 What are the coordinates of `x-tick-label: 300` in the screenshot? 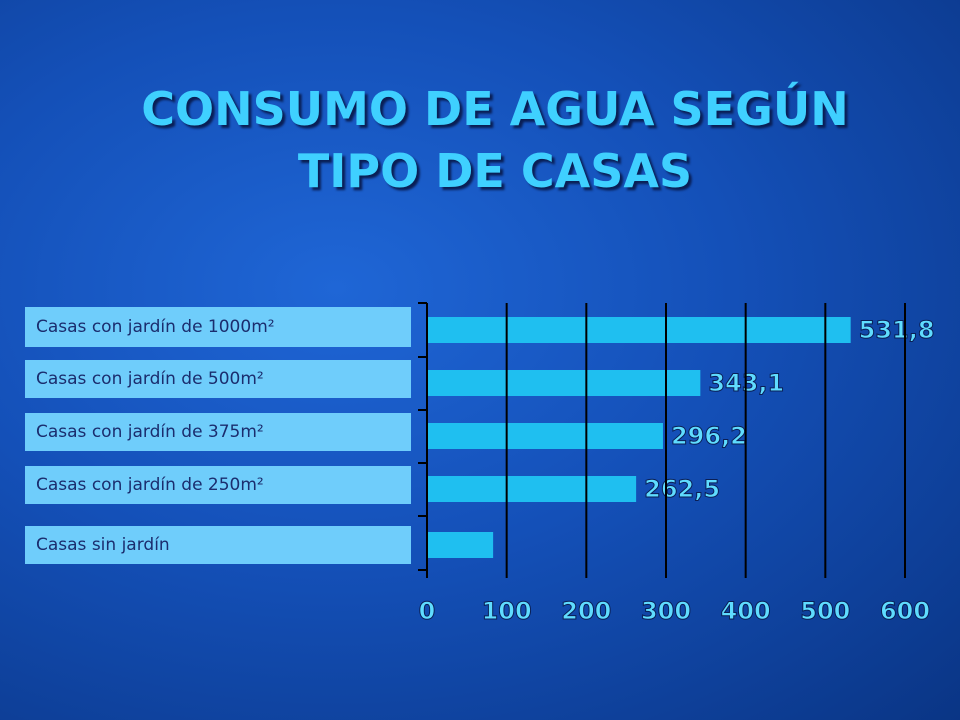 It's located at (666, 611).